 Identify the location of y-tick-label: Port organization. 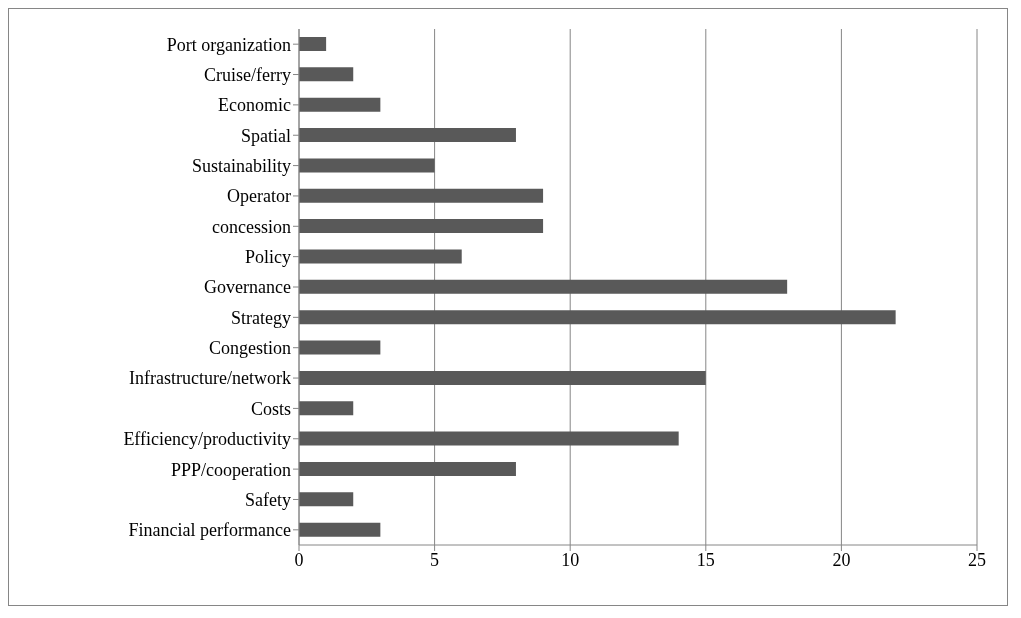
(228, 44).